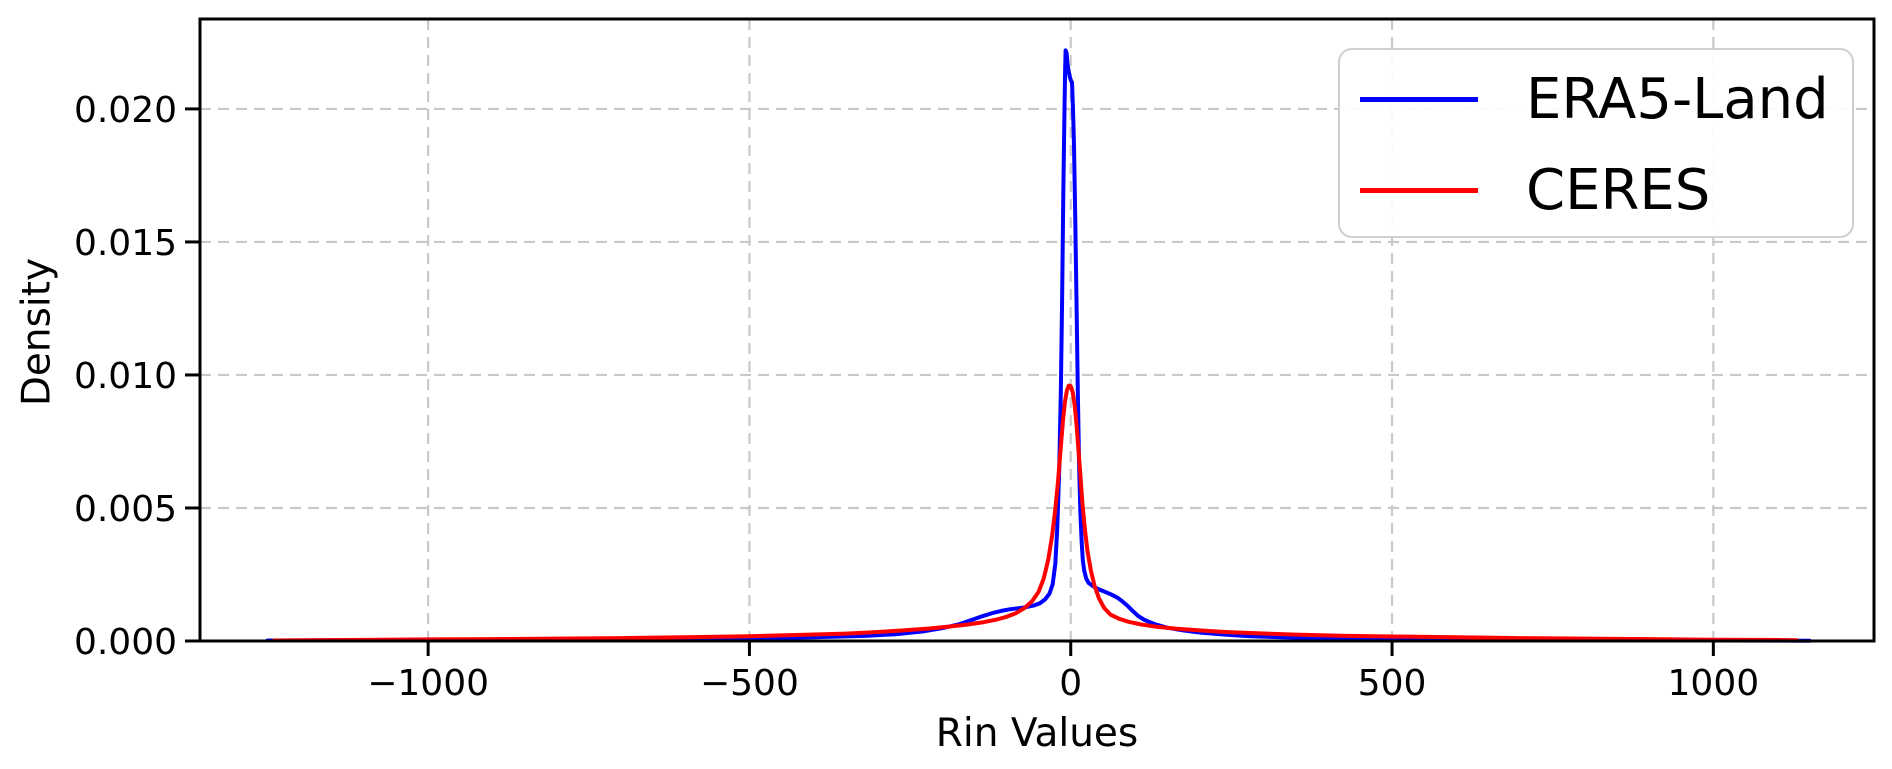  What do you see at coordinates (125, 642) in the screenshot?
I see `y-tick-label-0.000: 0.000` at bounding box center [125, 642].